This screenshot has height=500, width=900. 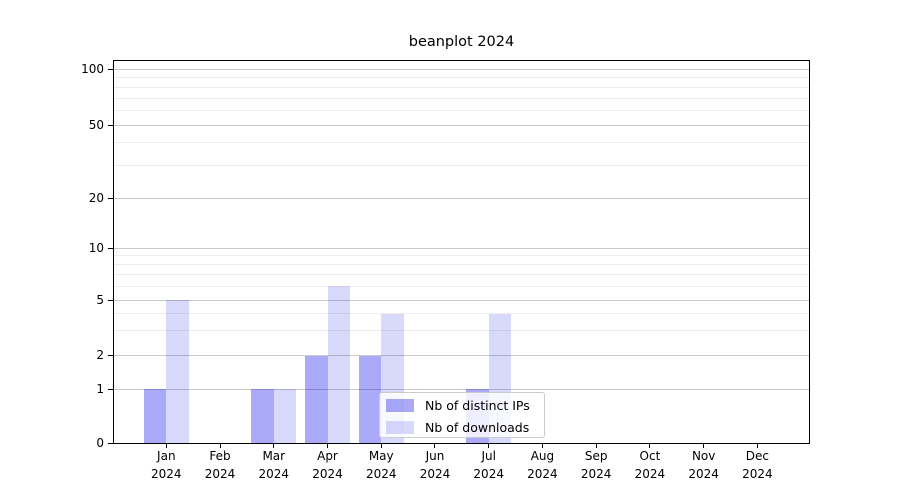 I want to click on x-tick-month: Nov, so click(x=703, y=456).